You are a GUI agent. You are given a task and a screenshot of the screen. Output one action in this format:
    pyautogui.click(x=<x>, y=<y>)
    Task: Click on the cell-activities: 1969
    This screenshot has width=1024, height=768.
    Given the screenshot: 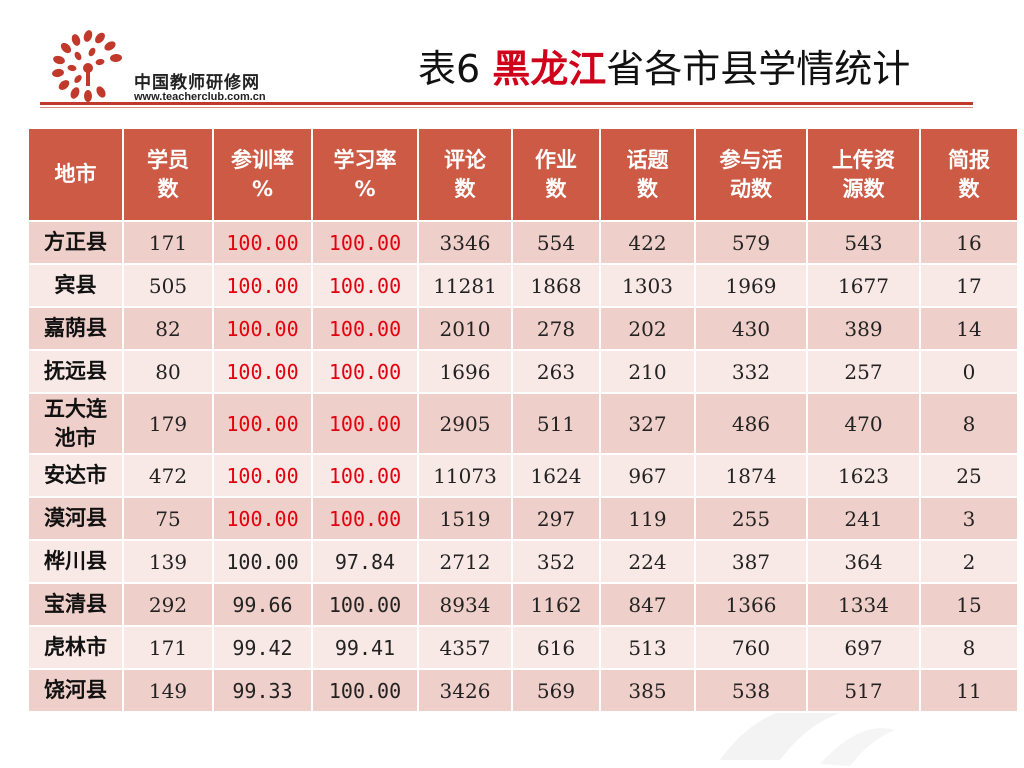 What is the action you would take?
    pyautogui.click(x=751, y=285)
    